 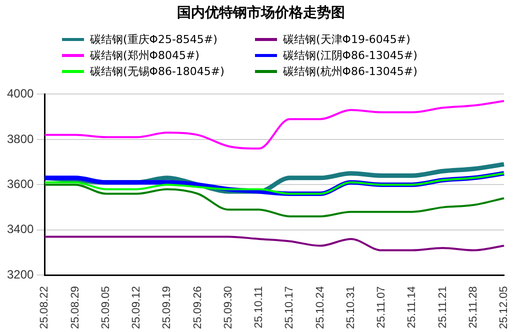 I want to click on x-tick-label: 25.10.11, so click(x=259, y=307).